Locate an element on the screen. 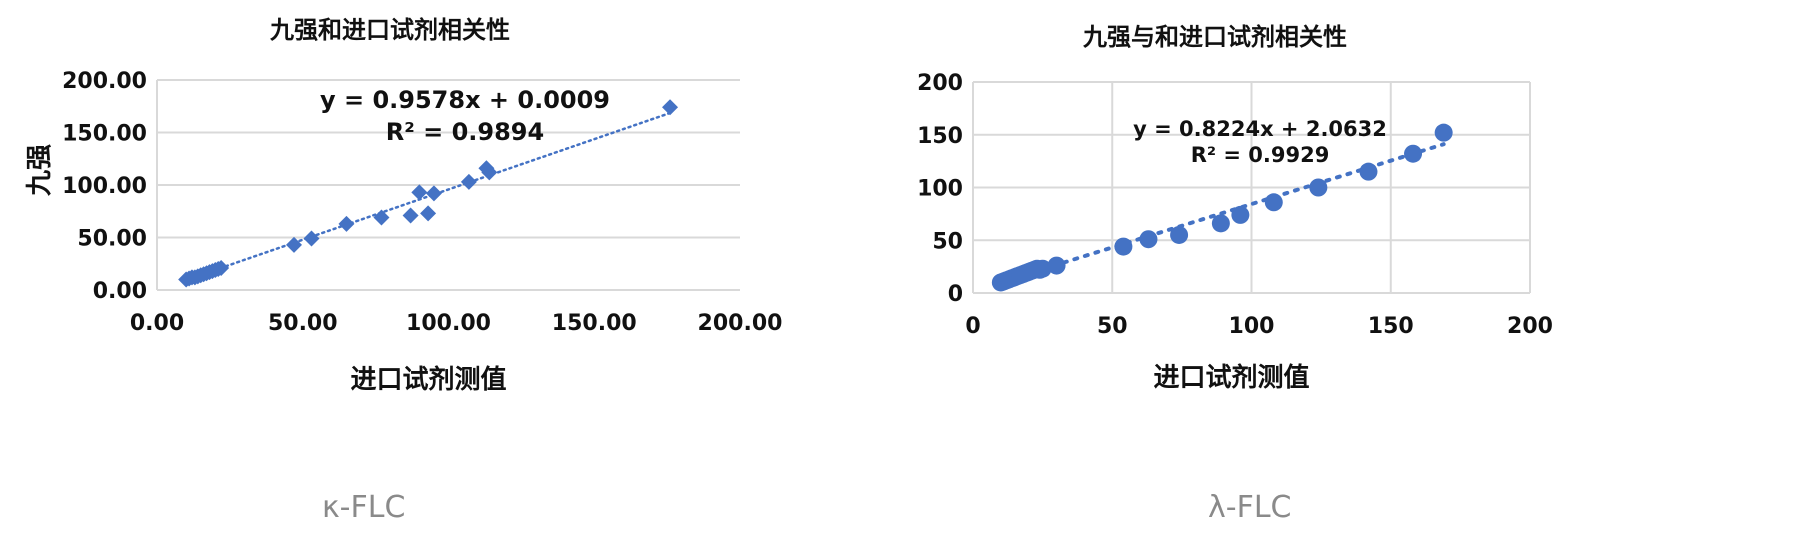 The image size is (1798, 549). x-tick-label: 100 is located at coordinates (1252, 326).